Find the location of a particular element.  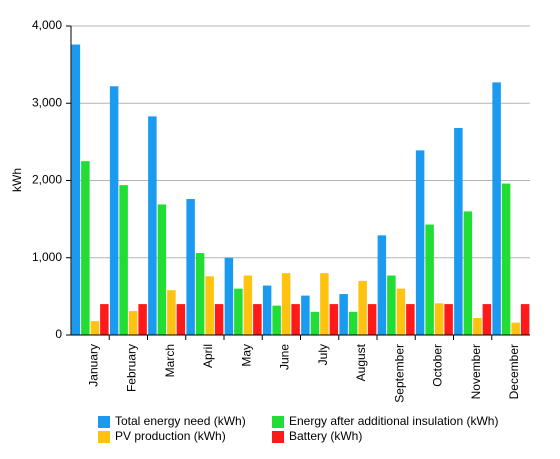

legend-label: Energy after additional insulation (kWh) is located at coordinates (393, 421).